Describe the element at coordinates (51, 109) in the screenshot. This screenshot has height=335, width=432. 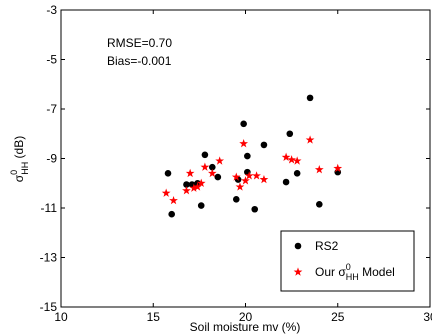
I see `y-tick-label: -7` at that location.